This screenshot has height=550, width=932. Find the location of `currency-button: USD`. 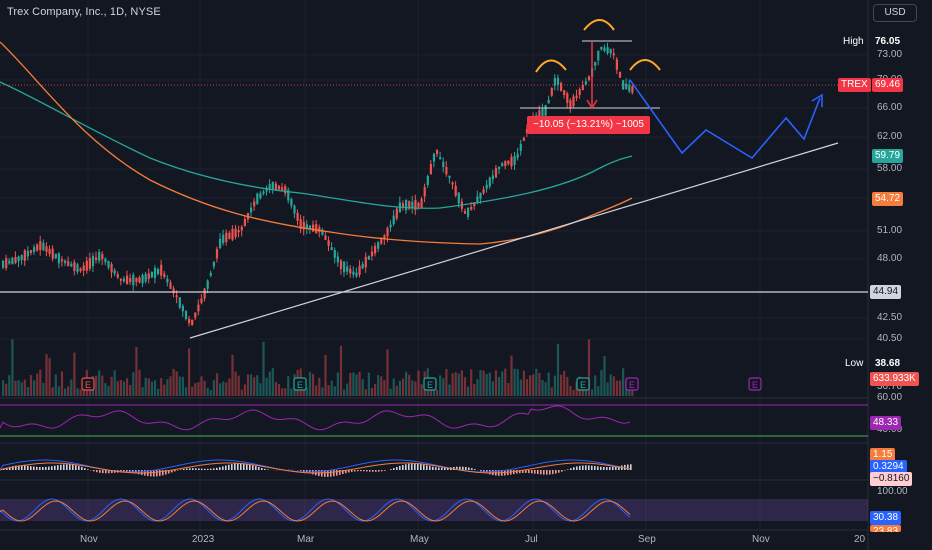

currency-button: USD is located at coordinates (895, 13).